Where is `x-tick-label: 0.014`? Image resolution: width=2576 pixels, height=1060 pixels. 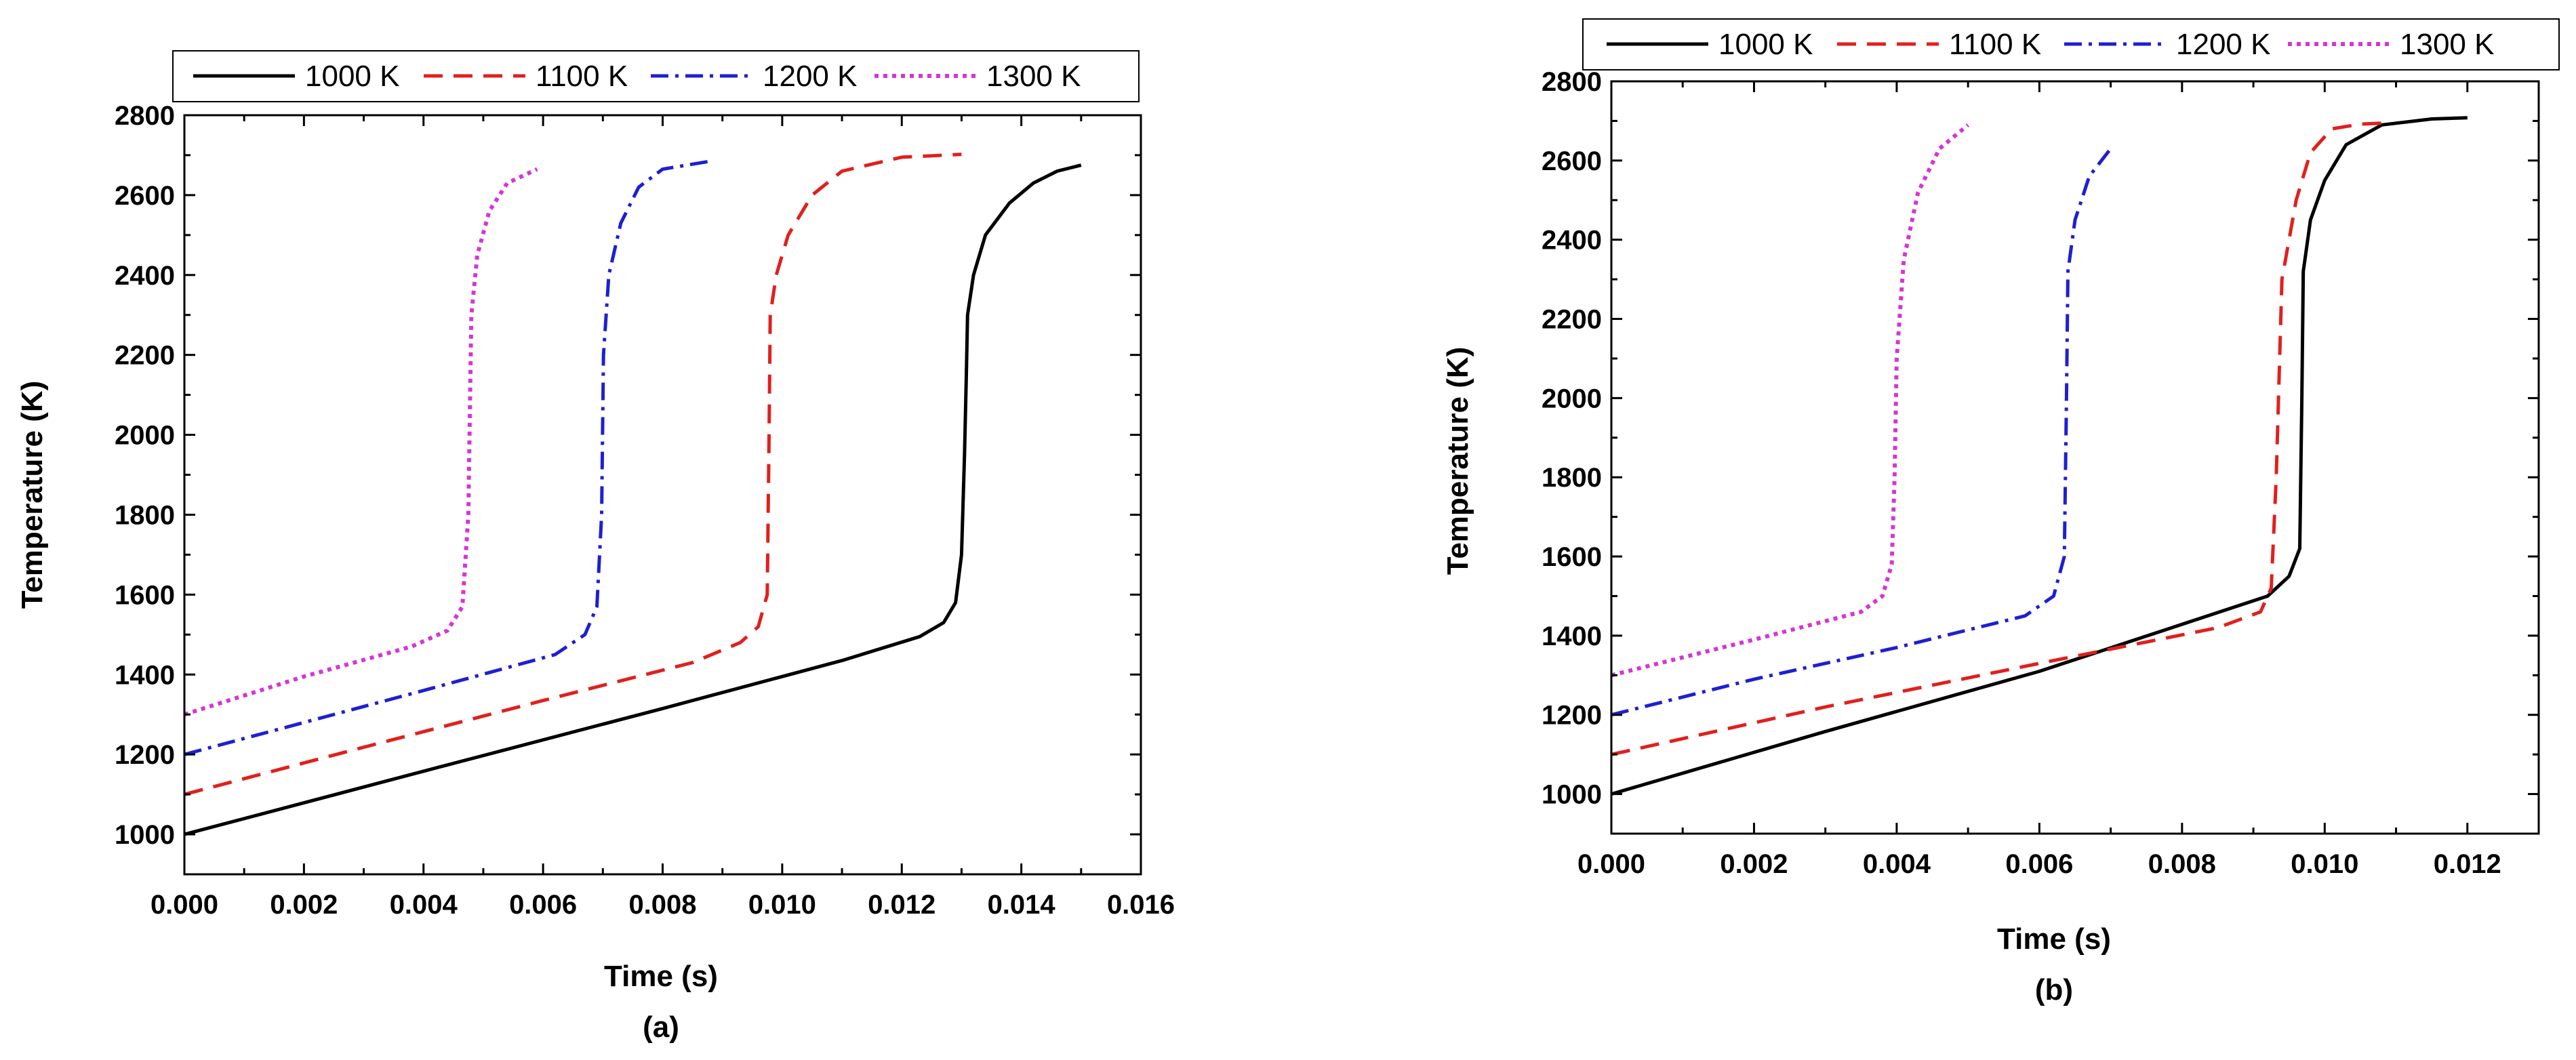 x-tick-label: 0.014 is located at coordinates (1022, 905).